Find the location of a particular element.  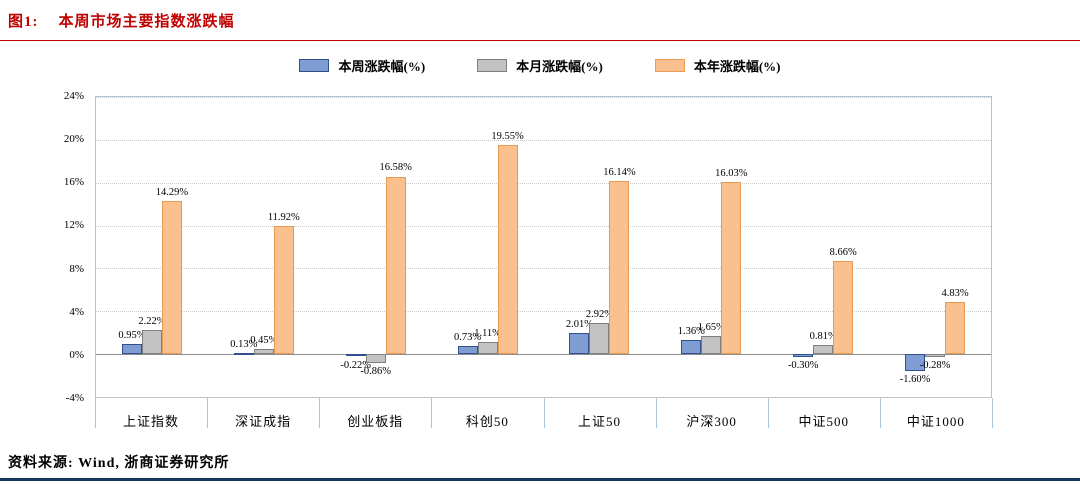

bar-series2-cat2 is located at coordinates (395, 265).